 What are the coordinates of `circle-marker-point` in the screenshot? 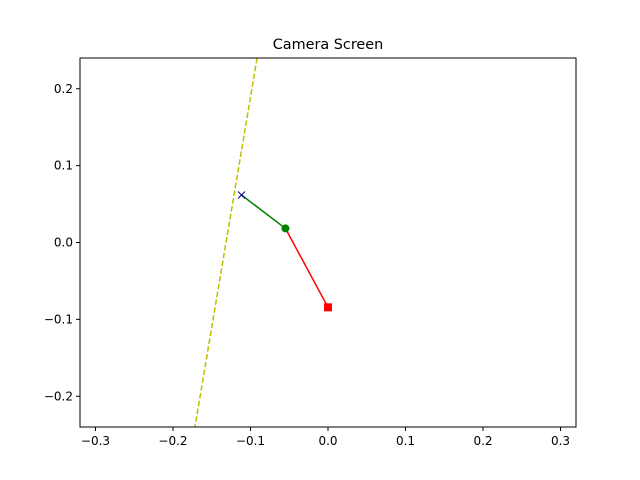 It's located at (285, 228).